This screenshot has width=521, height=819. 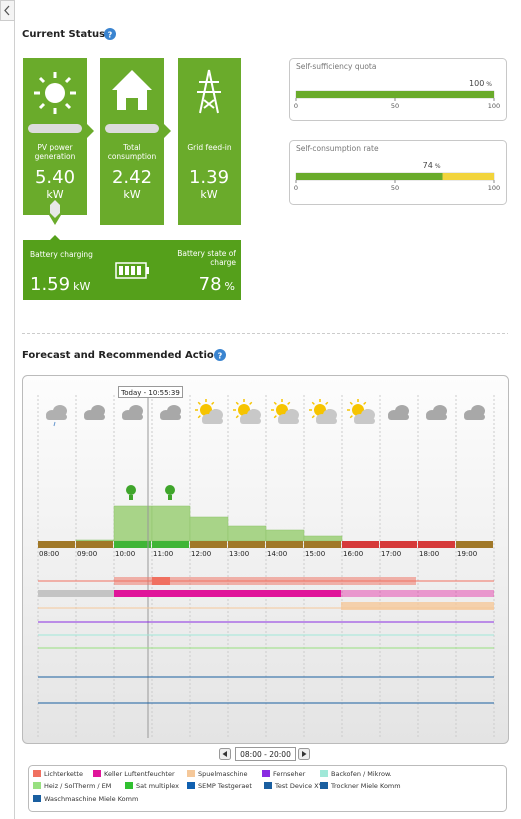 What do you see at coordinates (132, 270) in the screenshot?
I see `battery-icon` at bounding box center [132, 270].